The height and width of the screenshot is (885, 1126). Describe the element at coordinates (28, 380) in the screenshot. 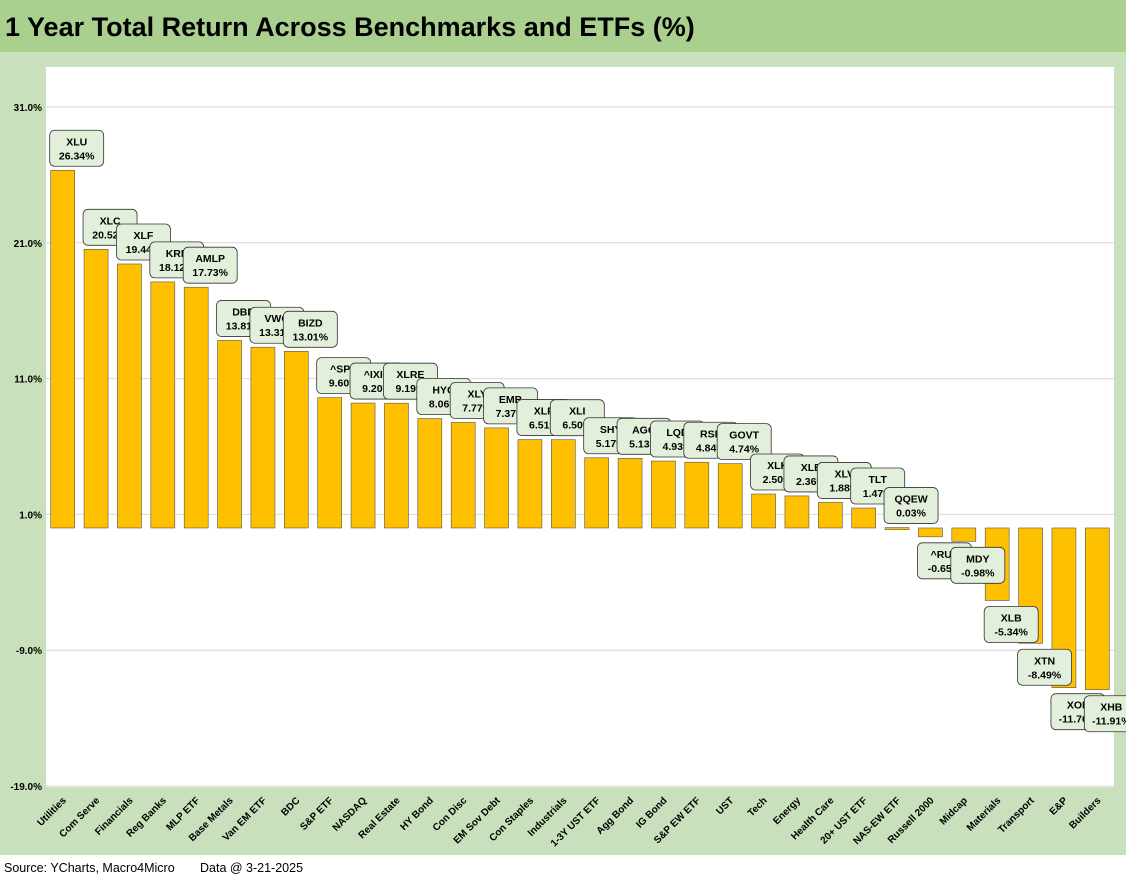

I see `y-tick-label: 11.0%` at that location.